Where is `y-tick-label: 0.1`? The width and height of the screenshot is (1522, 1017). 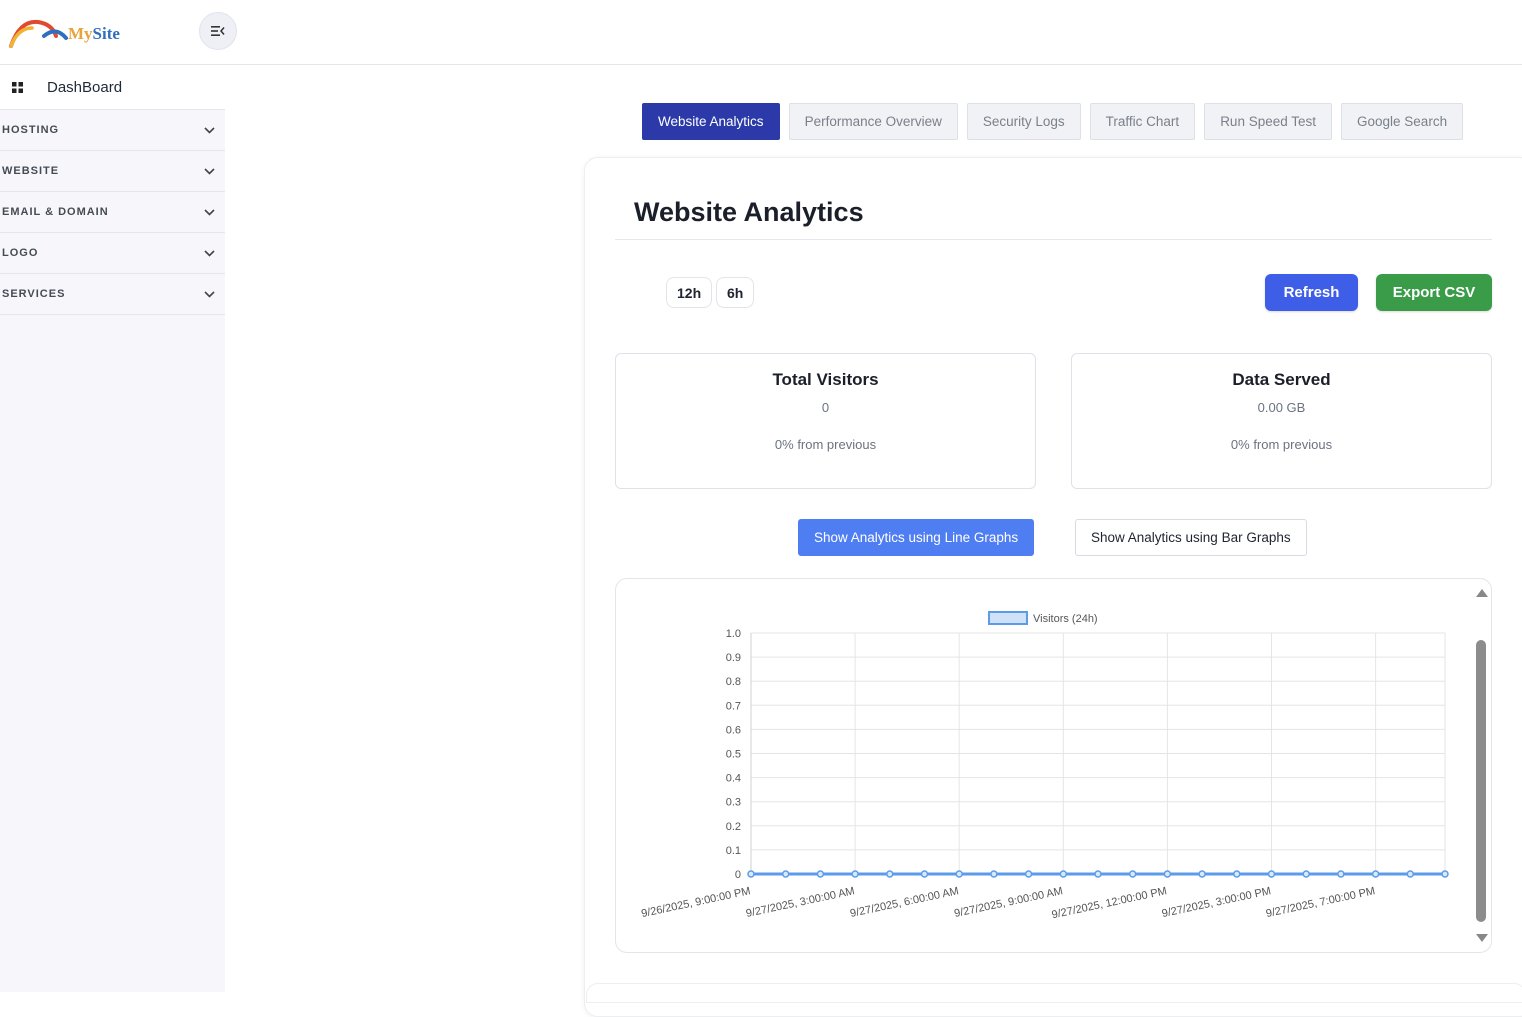 y-tick-label: 0.1 is located at coordinates (733, 851).